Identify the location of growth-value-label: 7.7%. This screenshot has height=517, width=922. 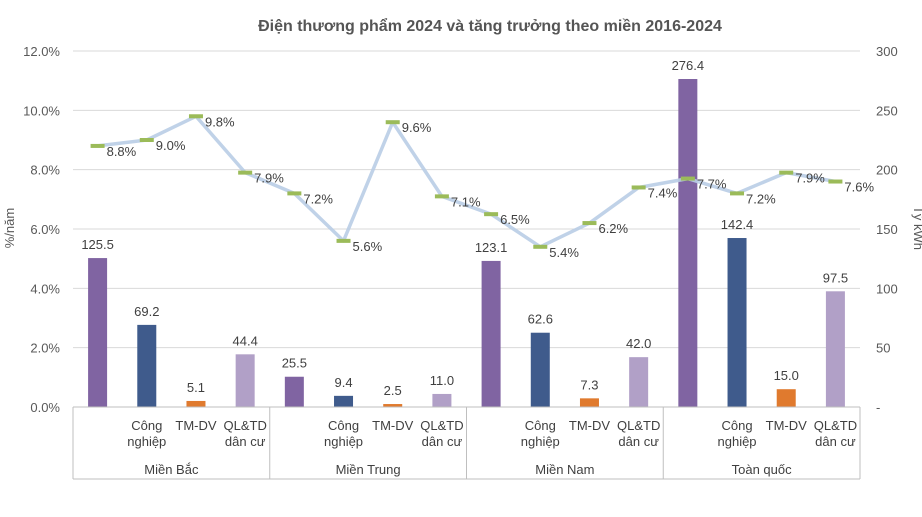
(712, 184).